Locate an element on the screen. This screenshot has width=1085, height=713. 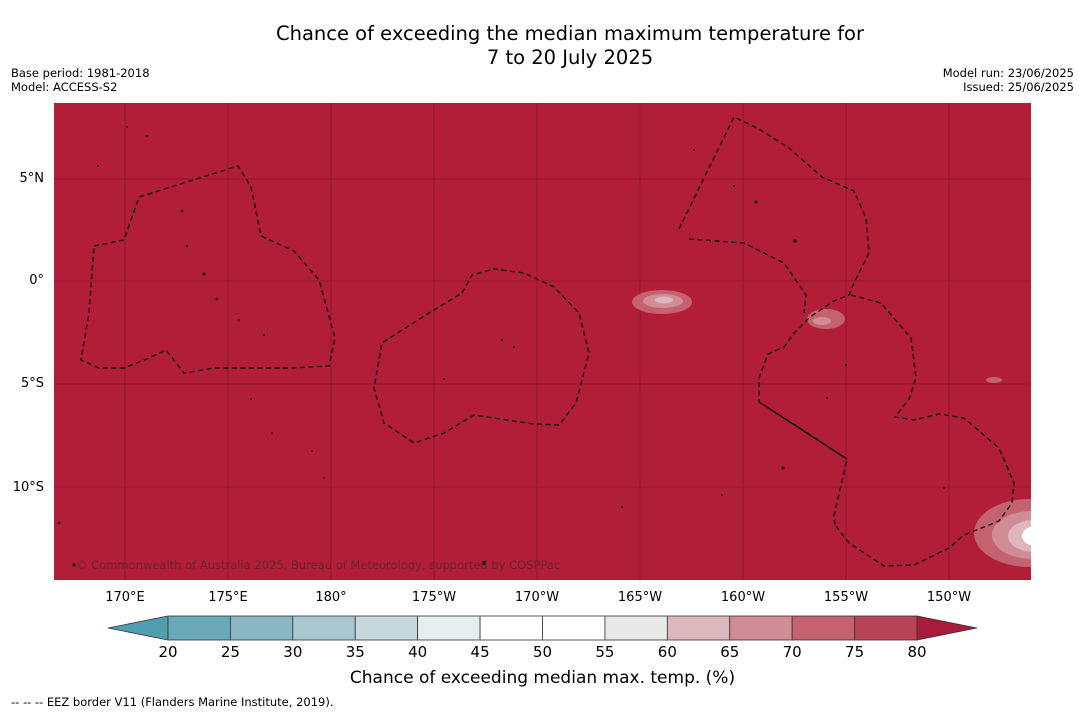
lat-label-5s: 5°S is located at coordinates (32, 383).